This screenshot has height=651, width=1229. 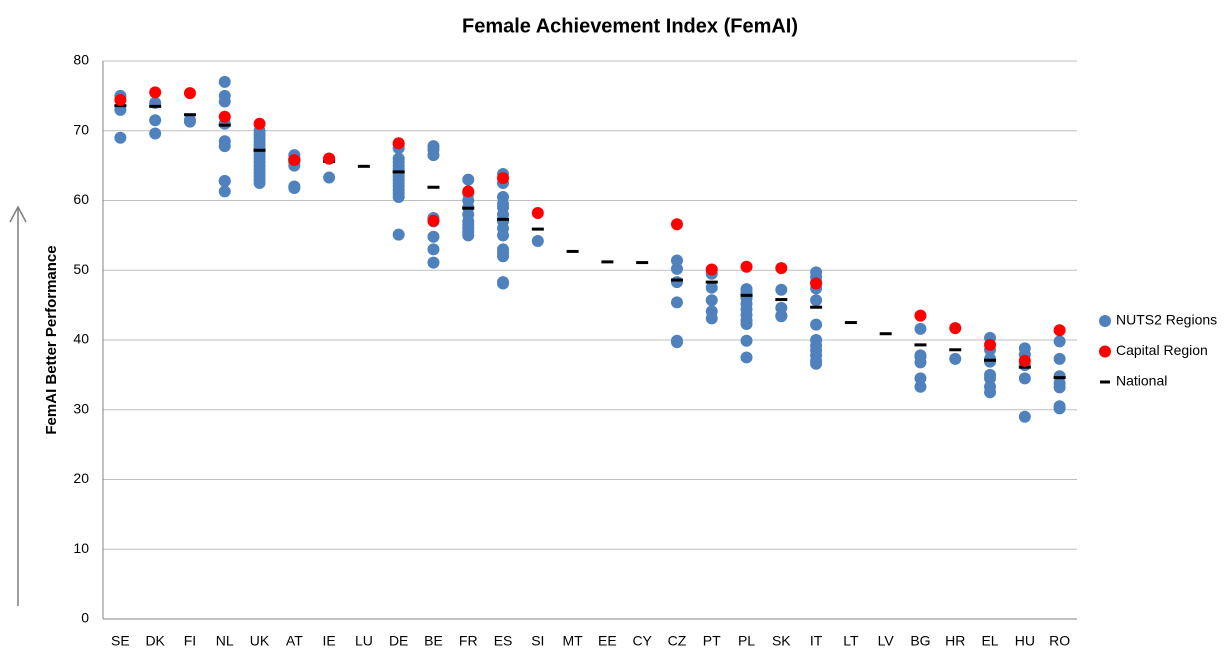 I want to click on legend-label: Capital Region, so click(x=1162, y=350).